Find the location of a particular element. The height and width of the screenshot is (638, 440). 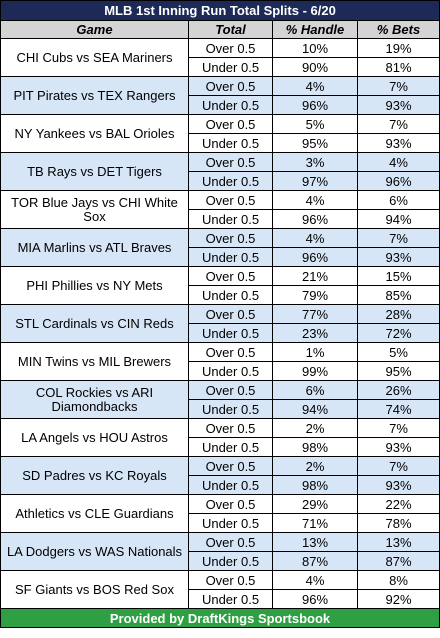

table-row: Under 0.5 97% 96% is located at coordinates (220, 181).